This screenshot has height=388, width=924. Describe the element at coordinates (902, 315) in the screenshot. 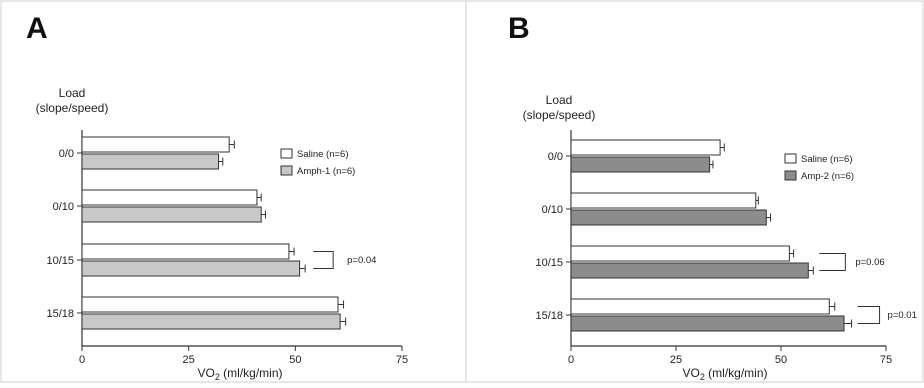

I see `p-value-label: p=0.01` at that location.